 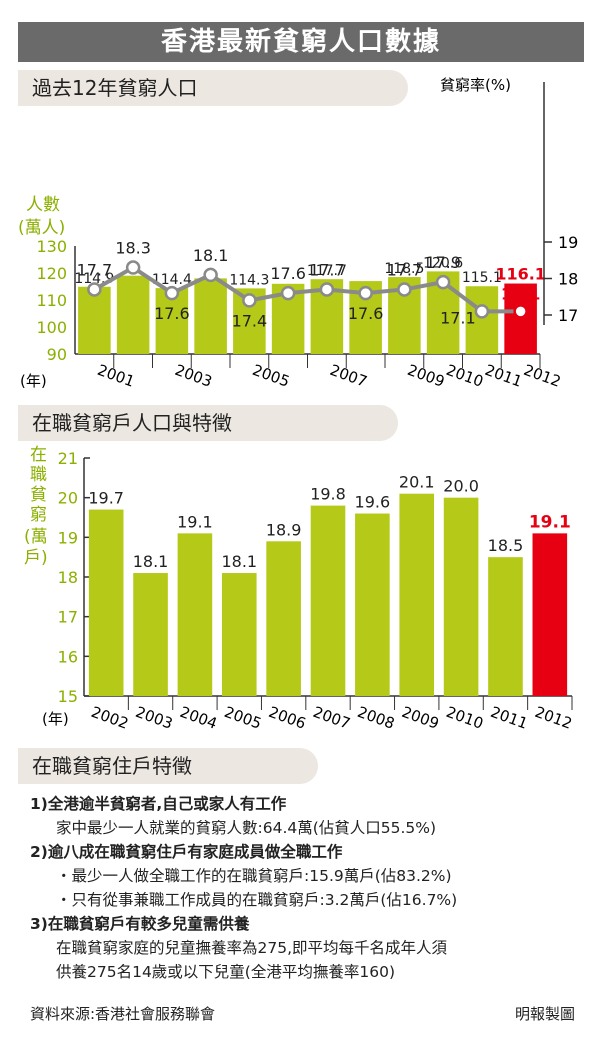 I want to click on households-data-label: 19.6, so click(x=373, y=502).